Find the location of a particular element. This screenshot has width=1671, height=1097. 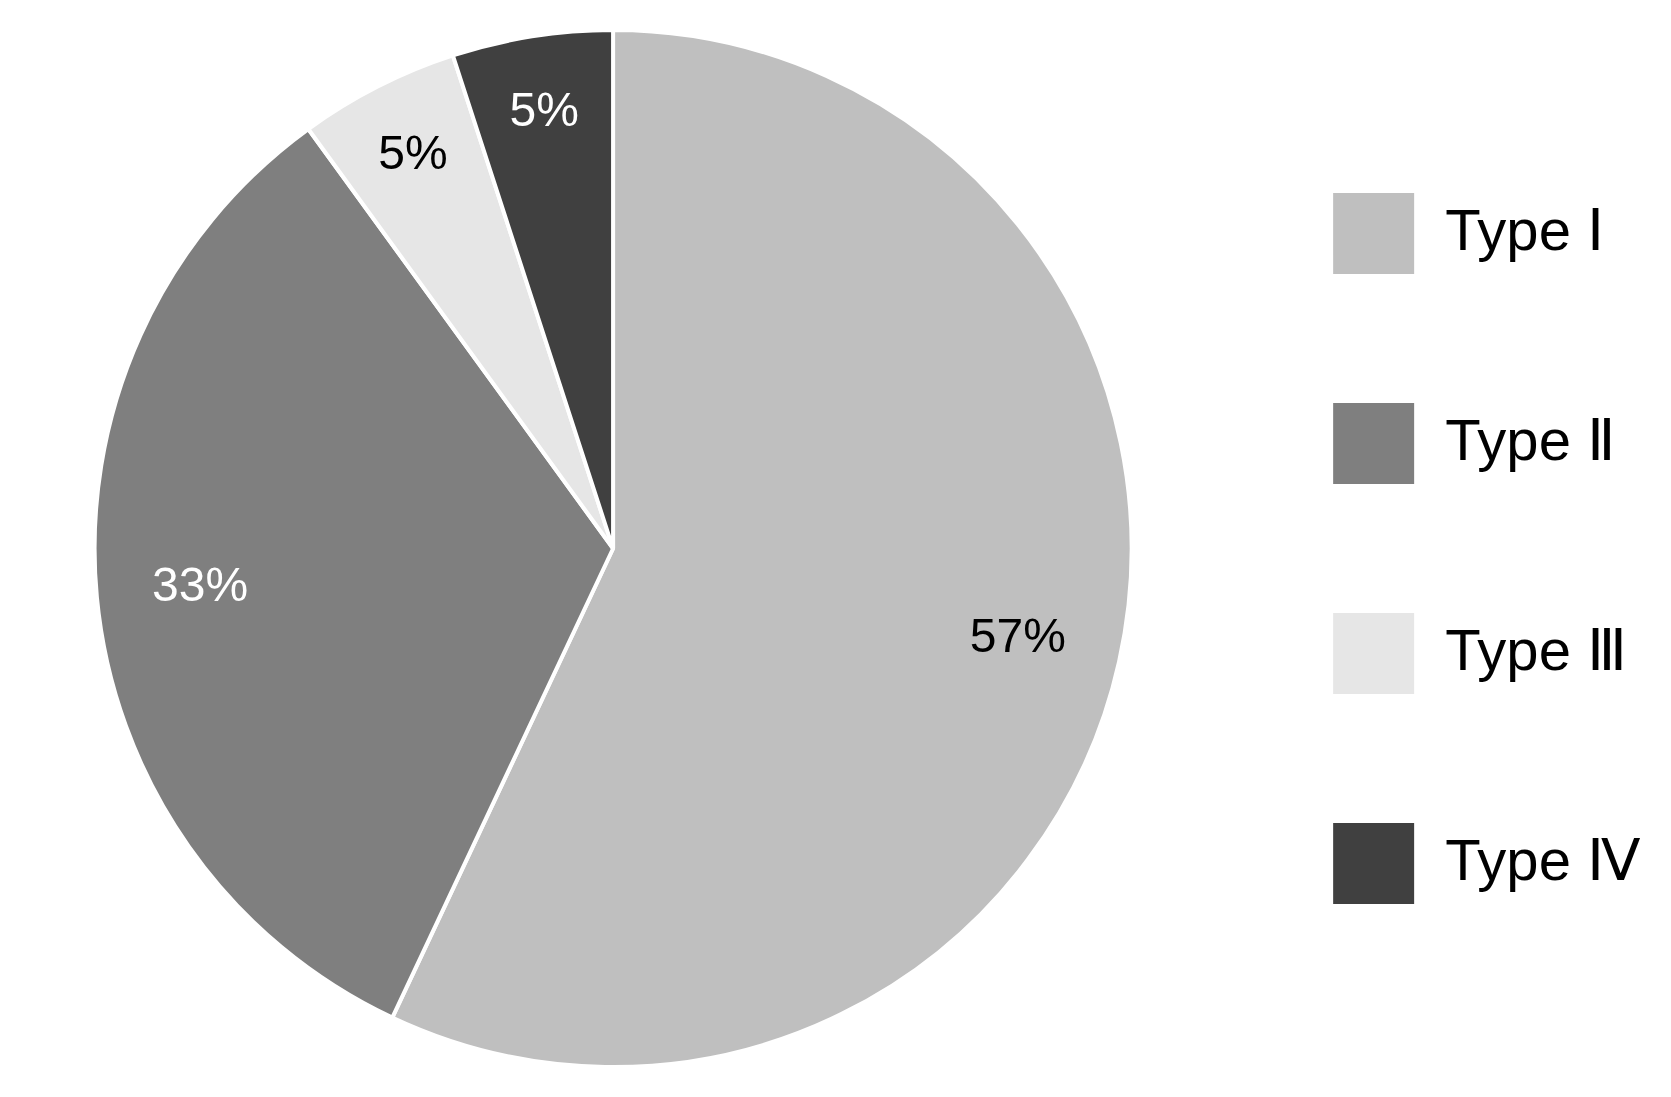

legend-label: Type Ⅱ is located at coordinates (1530, 439).